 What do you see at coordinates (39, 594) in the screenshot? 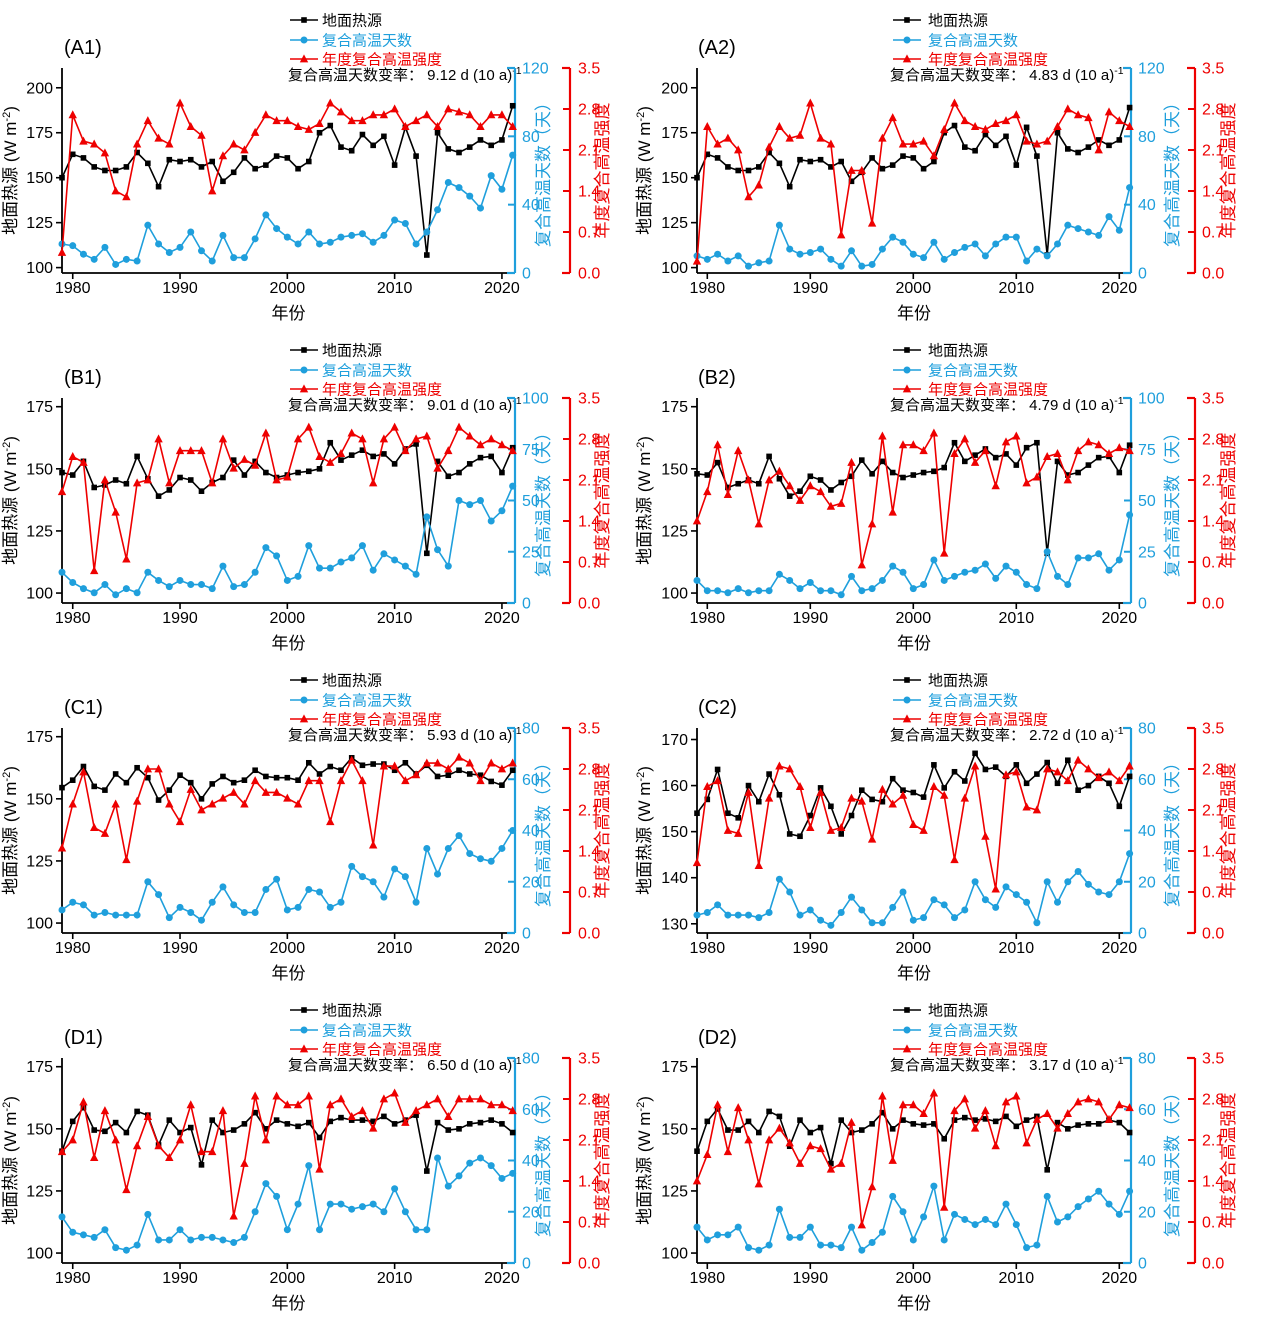
I see `left-tick-label: 100` at bounding box center [39, 594].